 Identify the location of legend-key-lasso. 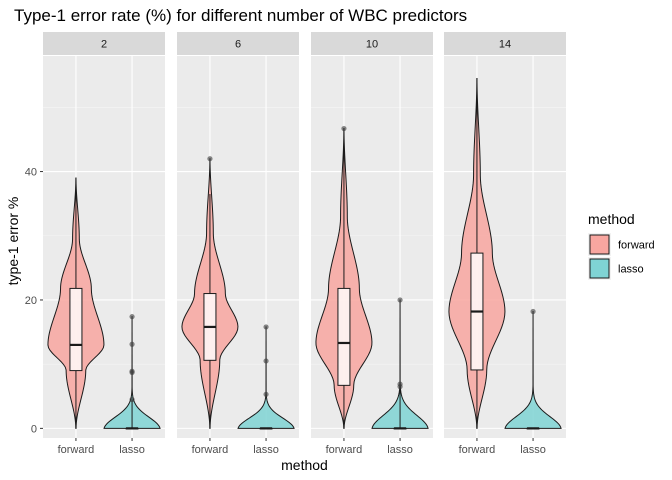
(599, 268).